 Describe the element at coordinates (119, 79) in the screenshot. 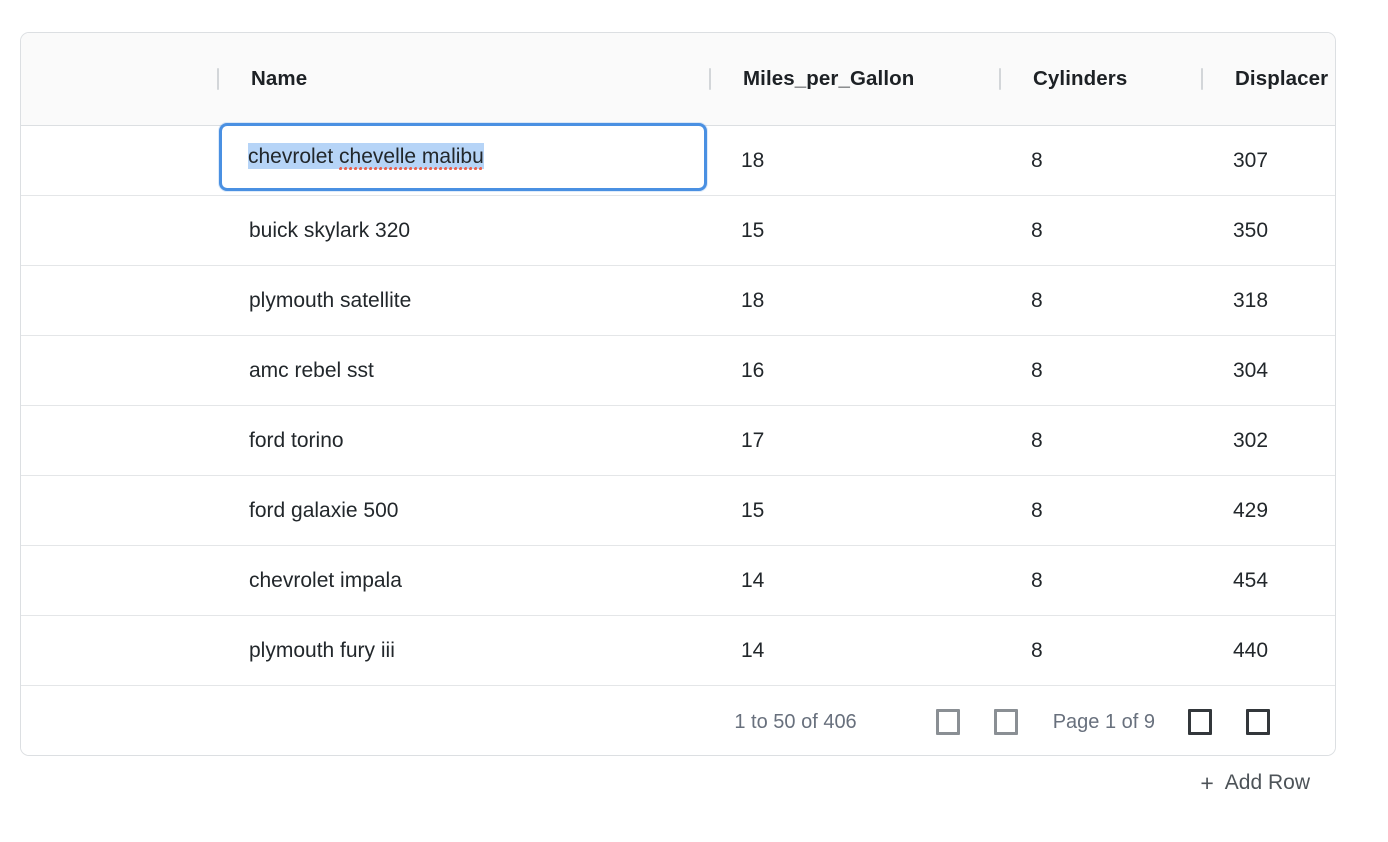

I see `column-header-rownum` at that location.